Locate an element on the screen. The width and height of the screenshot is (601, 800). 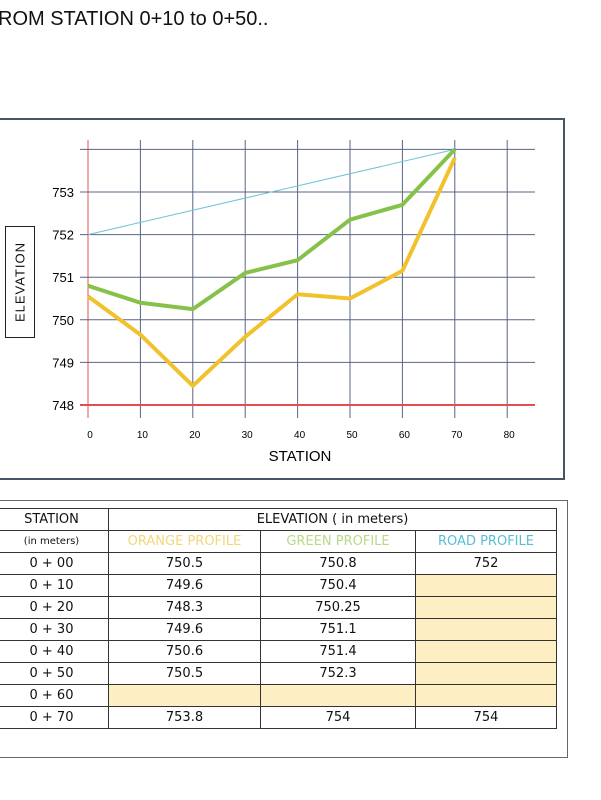
page-title: ROM STATION 0+10 to 0+50.. is located at coordinates (134, 19).